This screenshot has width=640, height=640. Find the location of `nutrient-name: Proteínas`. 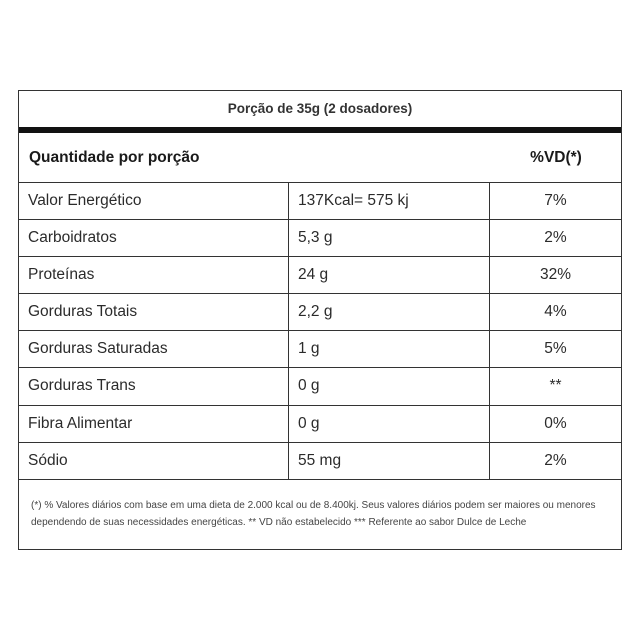

nutrient-name: Proteínas is located at coordinates (61, 275).